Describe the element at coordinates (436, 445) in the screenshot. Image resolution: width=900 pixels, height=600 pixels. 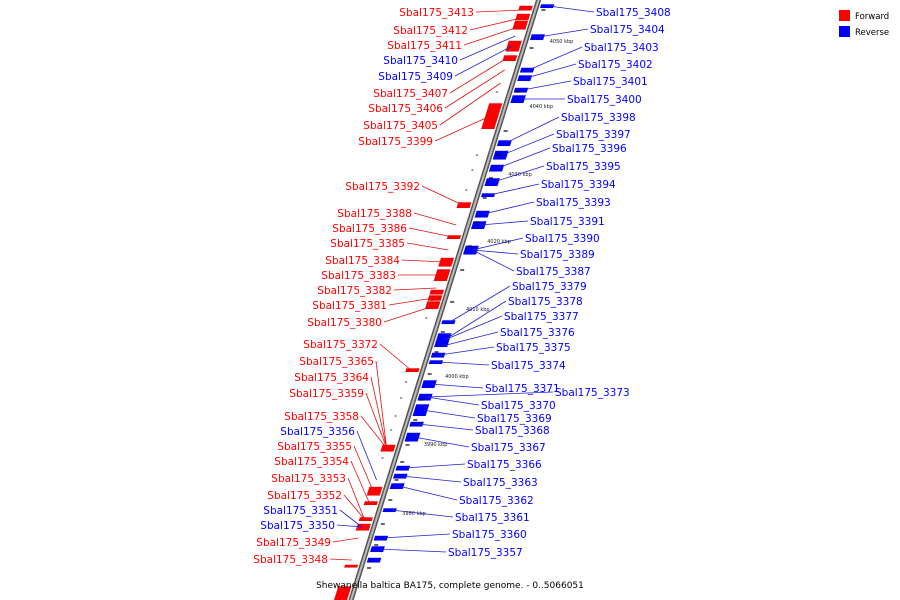
I see `kbp-tick-label: 3990 kbp` at that location.